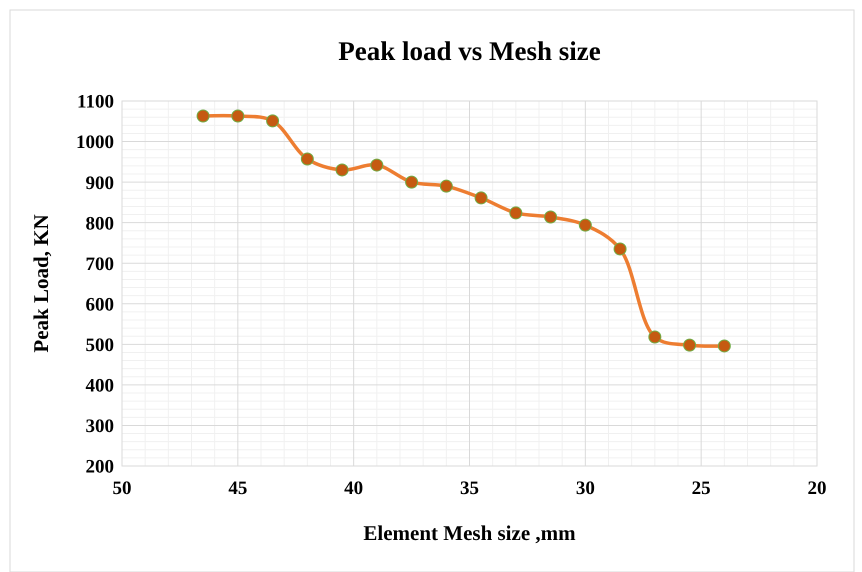 The height and width of the screenshot is (572, 862). What do you see at coordinates (238, 488) in the screenshot?
I see `x-tick-label: 45` at bounding box center [238, 488].